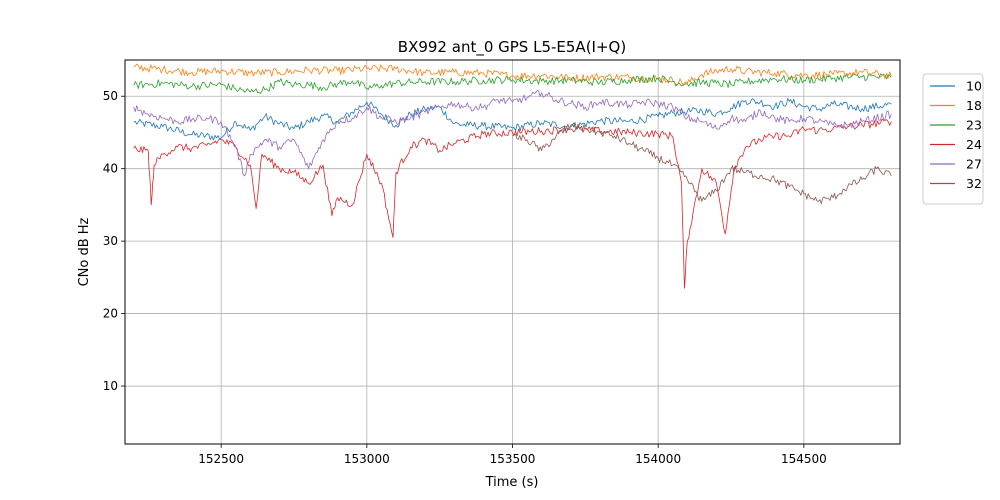  What do you see at coordinates (974, 105) in the screenshot?
I see `legend-label-18: 18` at bounding box center [974, 105].